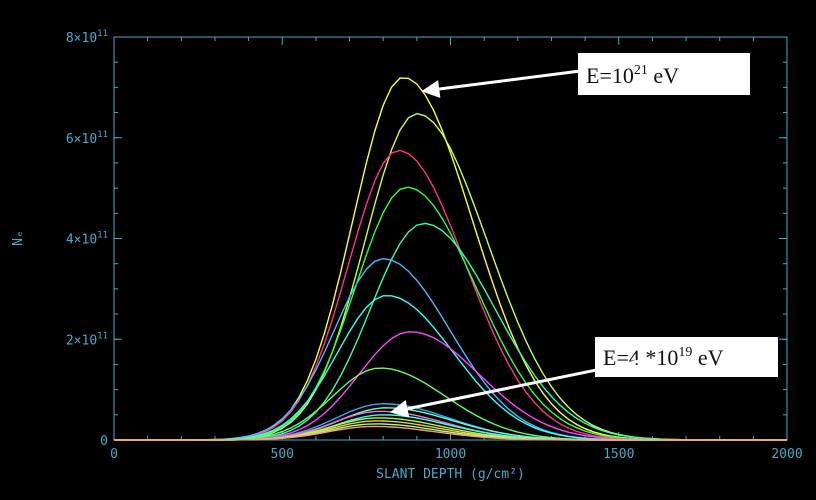 The image size is (816, 500). I want to click on annotation-text: E=1021 eV, so click(632, 75).